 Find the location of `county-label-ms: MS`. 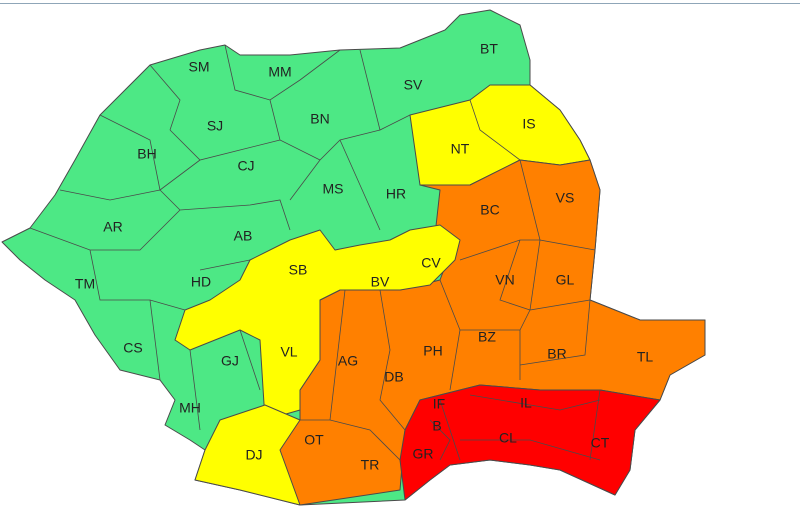

county-label-ms: MS is located at coordinates (333, 189).